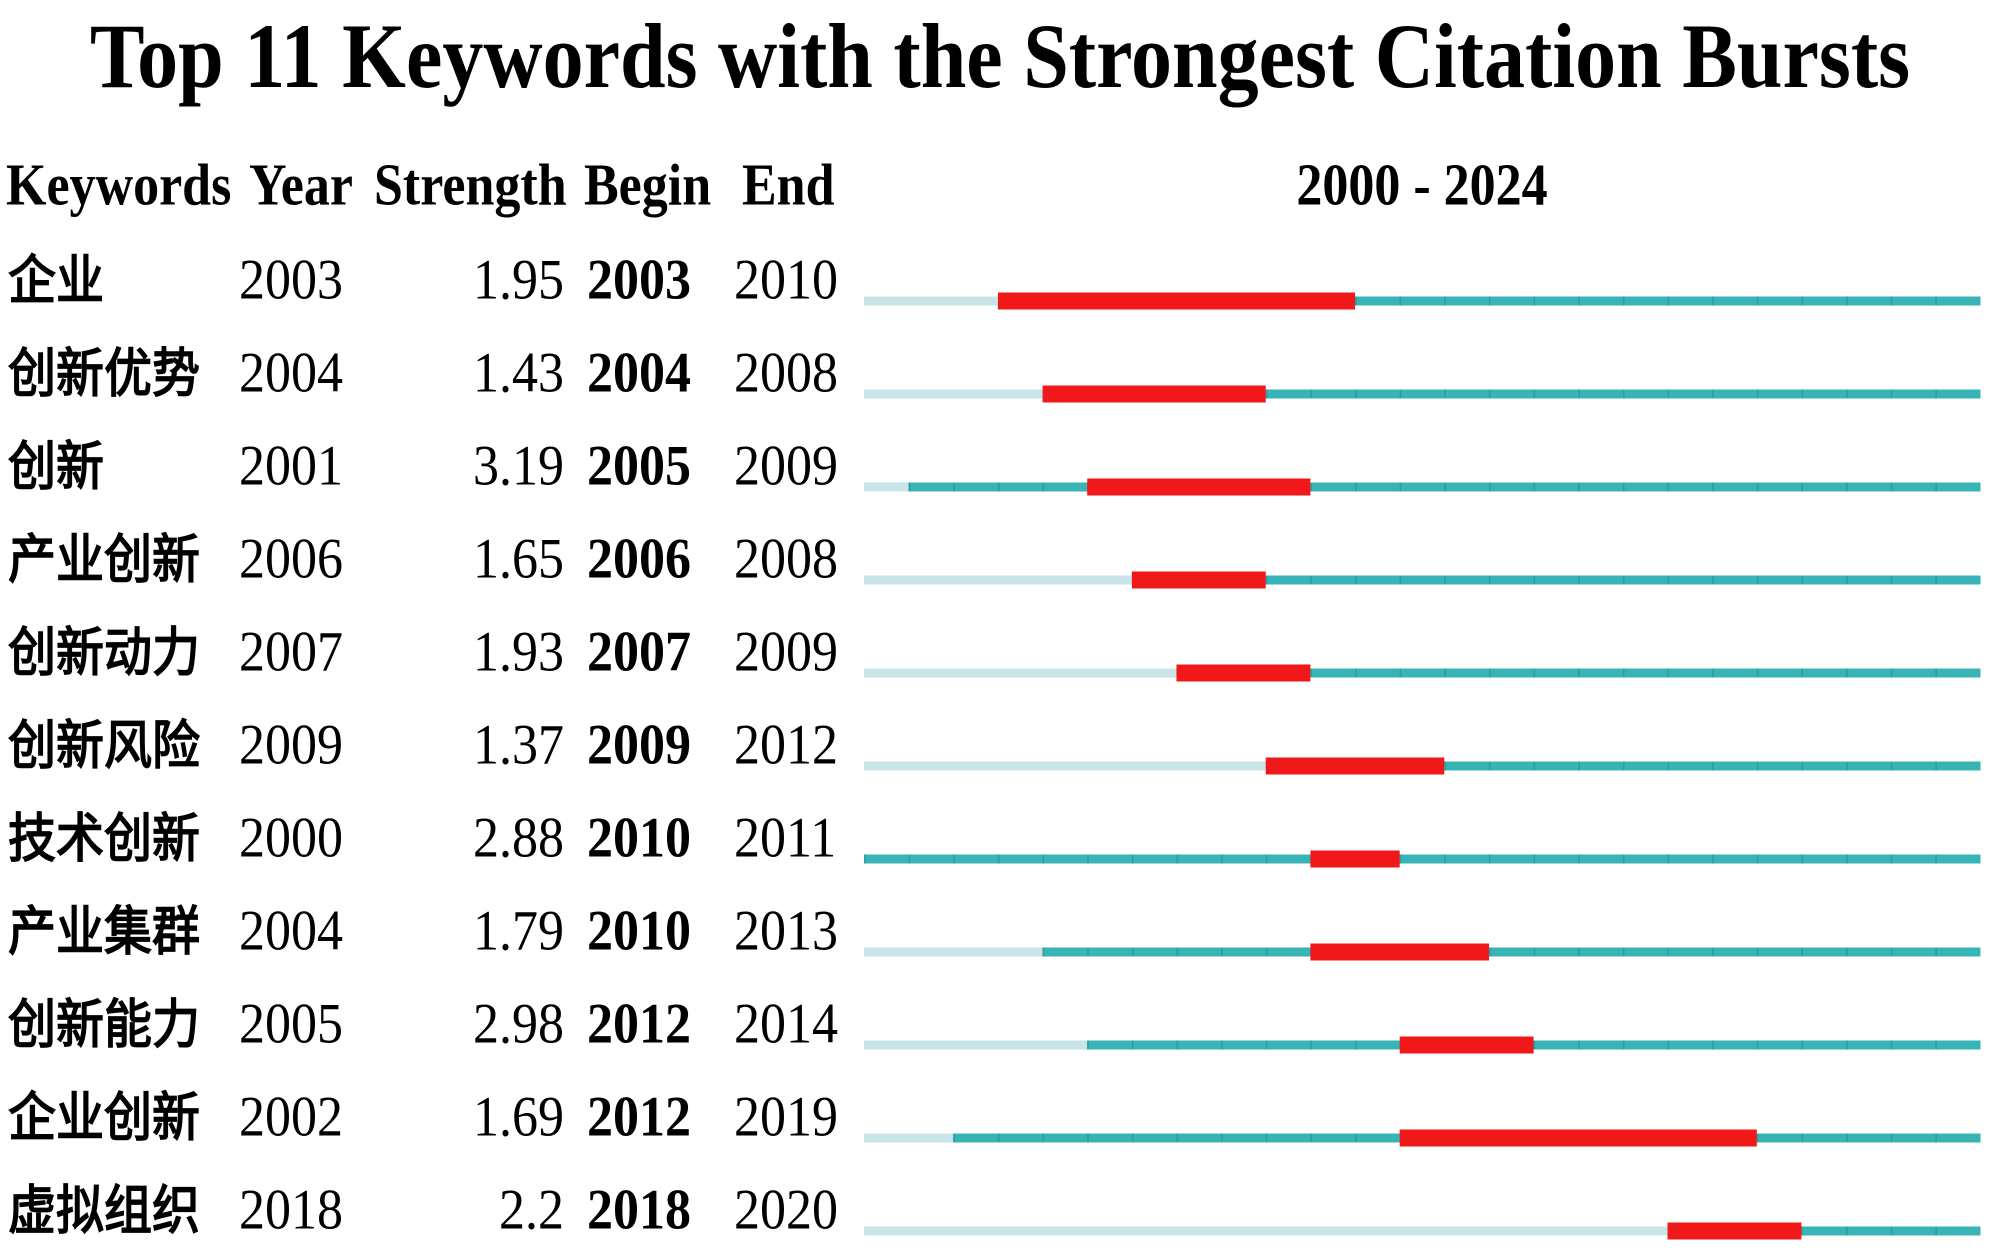  I want to click on burst-bar, so click(1176, 301).